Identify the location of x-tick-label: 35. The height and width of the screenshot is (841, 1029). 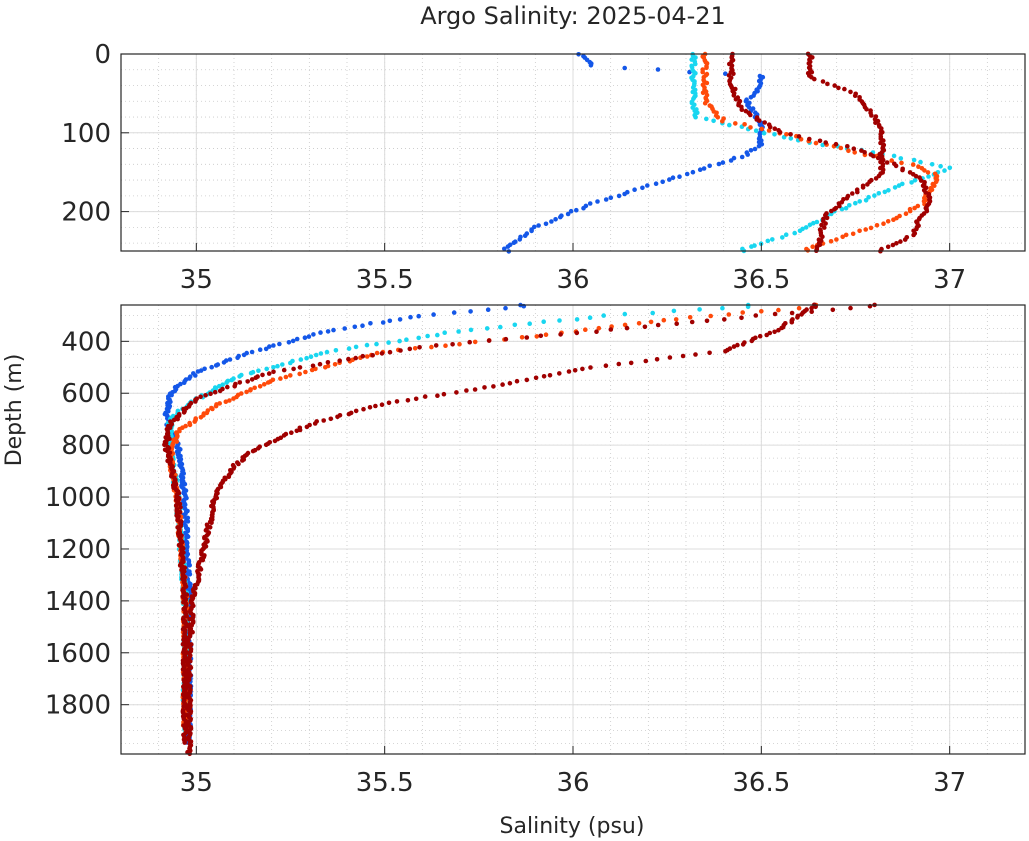
(196, 280).